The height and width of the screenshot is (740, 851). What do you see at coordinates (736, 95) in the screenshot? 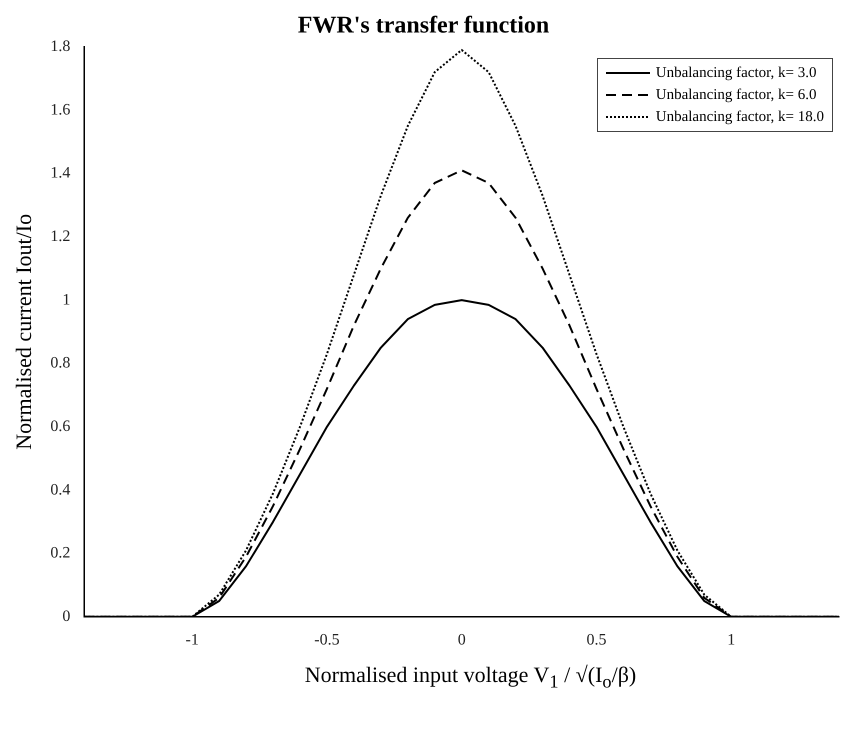
I see `legend-label: Unbalancing factor, k= 6.0` at bounding box center [736, 95].